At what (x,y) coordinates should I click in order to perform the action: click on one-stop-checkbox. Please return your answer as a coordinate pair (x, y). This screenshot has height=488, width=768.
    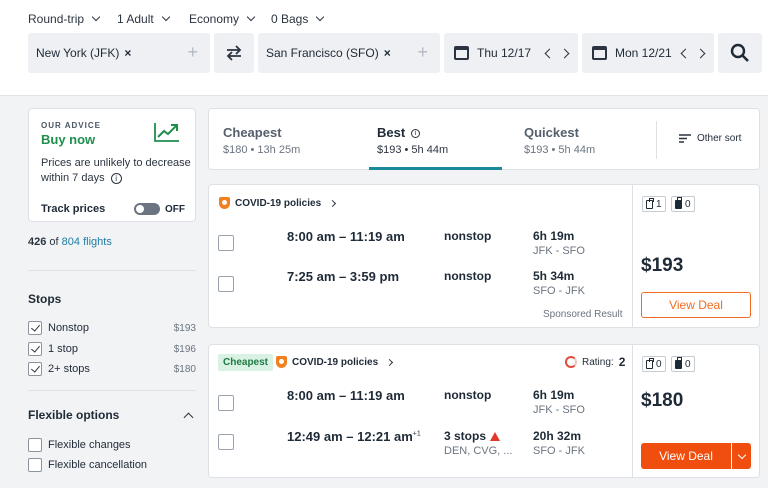
    Looking at the image, I should click on (35, 349).